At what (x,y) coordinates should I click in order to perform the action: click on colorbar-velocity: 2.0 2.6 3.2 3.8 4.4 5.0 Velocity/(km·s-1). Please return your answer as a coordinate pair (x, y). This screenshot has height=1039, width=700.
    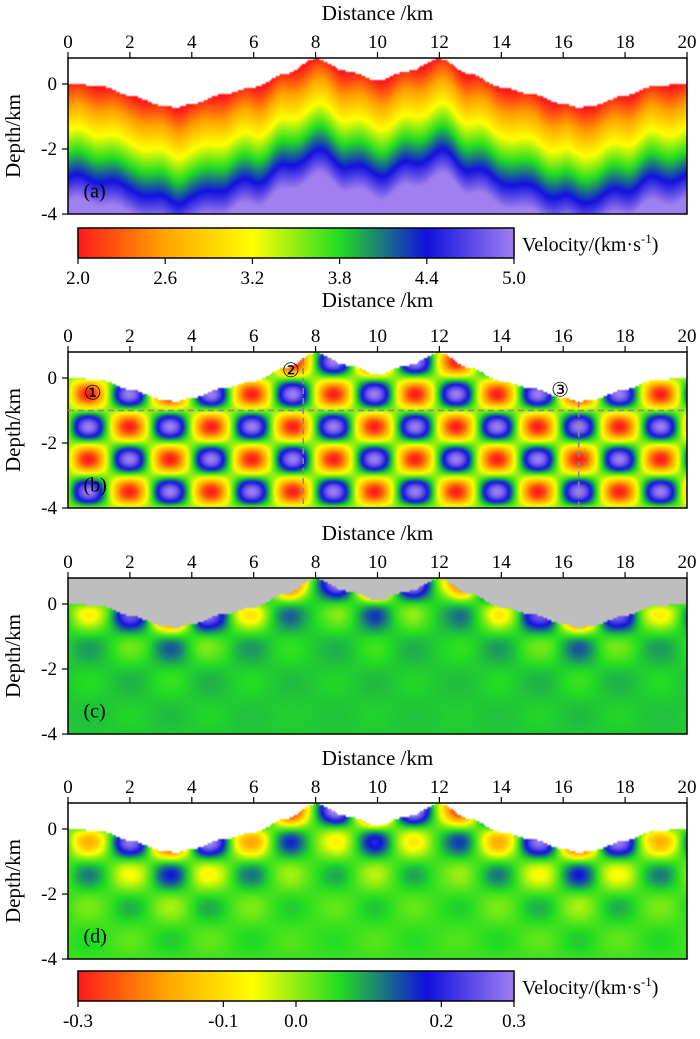
    Looking at the image, I should click on (362, 258).